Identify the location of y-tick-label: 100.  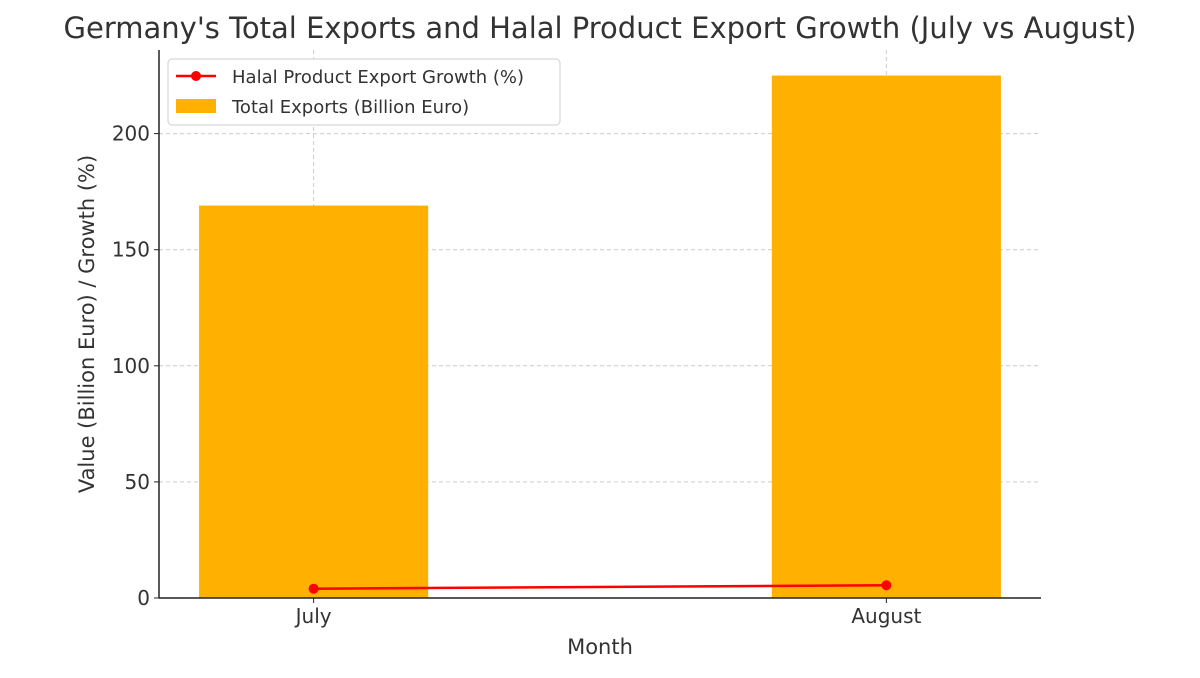
(131, 366).